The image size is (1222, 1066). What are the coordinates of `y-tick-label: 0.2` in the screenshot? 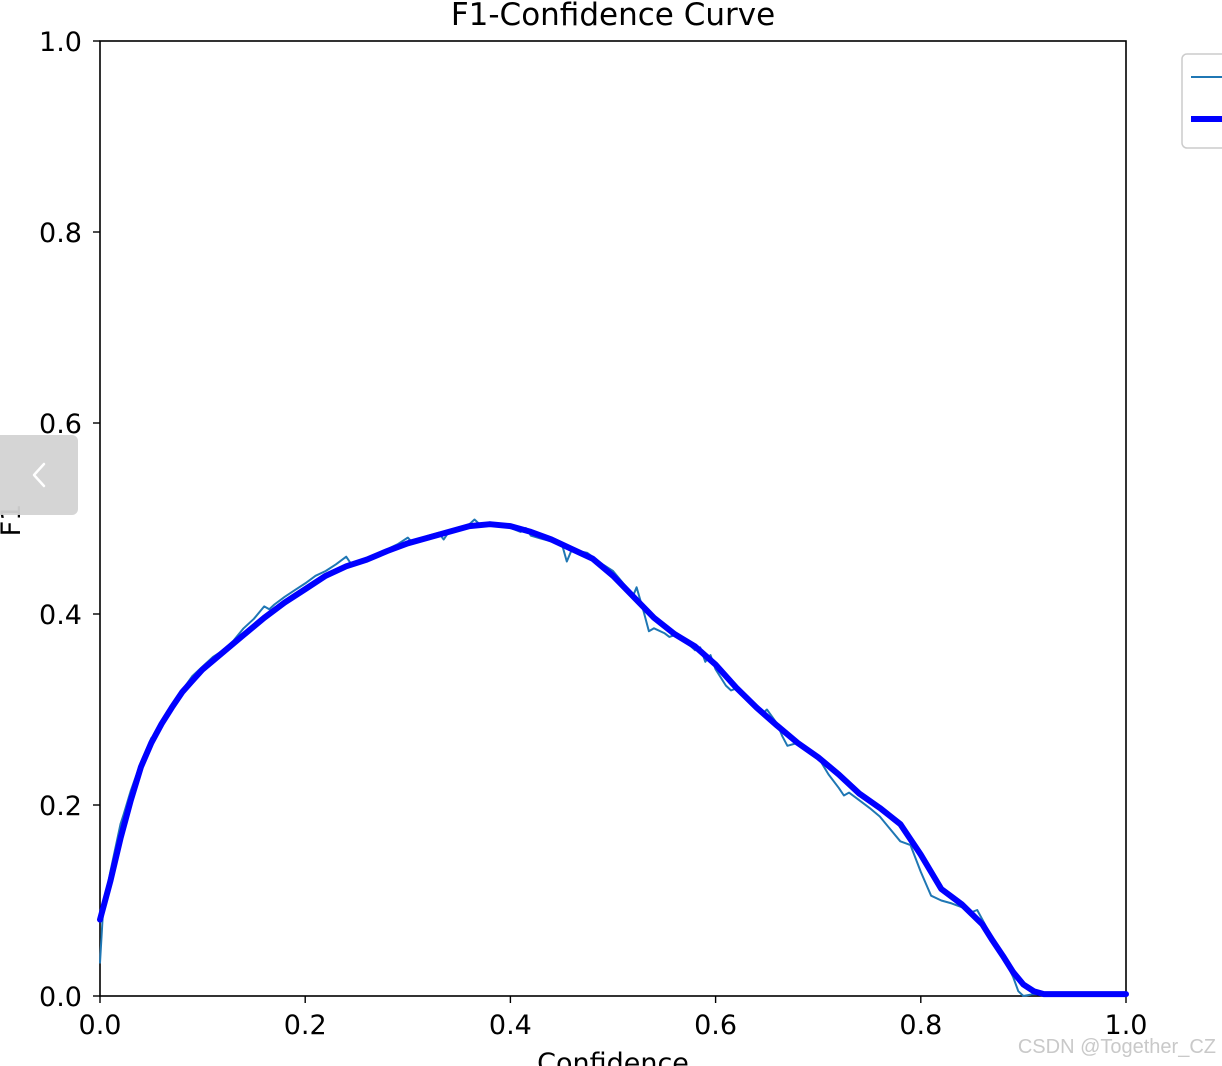 It's located at (60, 806).